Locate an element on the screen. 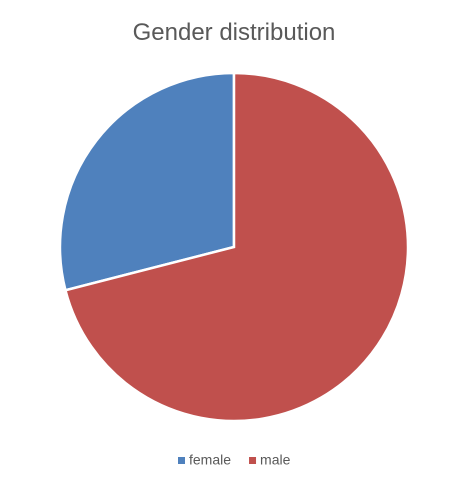 The height and width of the screenshot is (480, 474). legend-label: female is located at coordinates (210, 460).